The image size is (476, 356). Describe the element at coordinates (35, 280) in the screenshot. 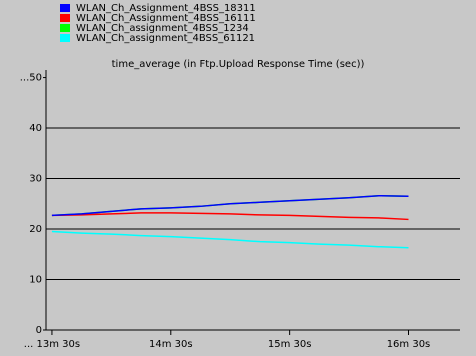

I see `y-tick-label: 10` at that location.